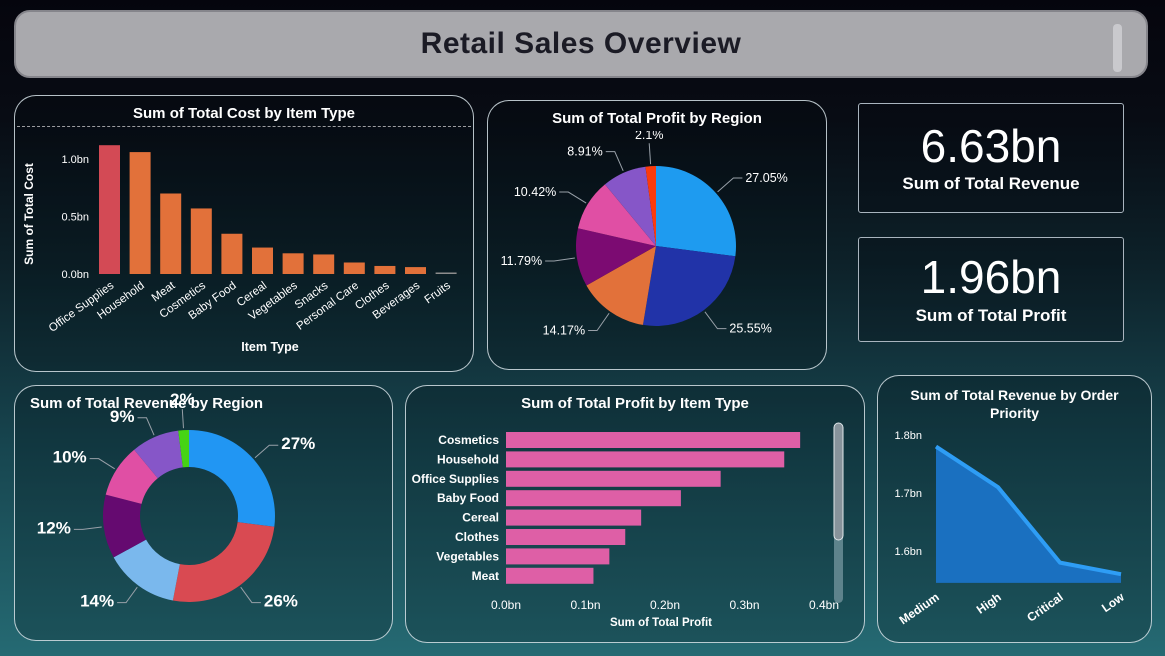 This screenshot has width=1165, height=656. What do you see at coordinates (324, 264) in the screenshot?
I see `bar-Snacks` at bounding box center [324, 264].